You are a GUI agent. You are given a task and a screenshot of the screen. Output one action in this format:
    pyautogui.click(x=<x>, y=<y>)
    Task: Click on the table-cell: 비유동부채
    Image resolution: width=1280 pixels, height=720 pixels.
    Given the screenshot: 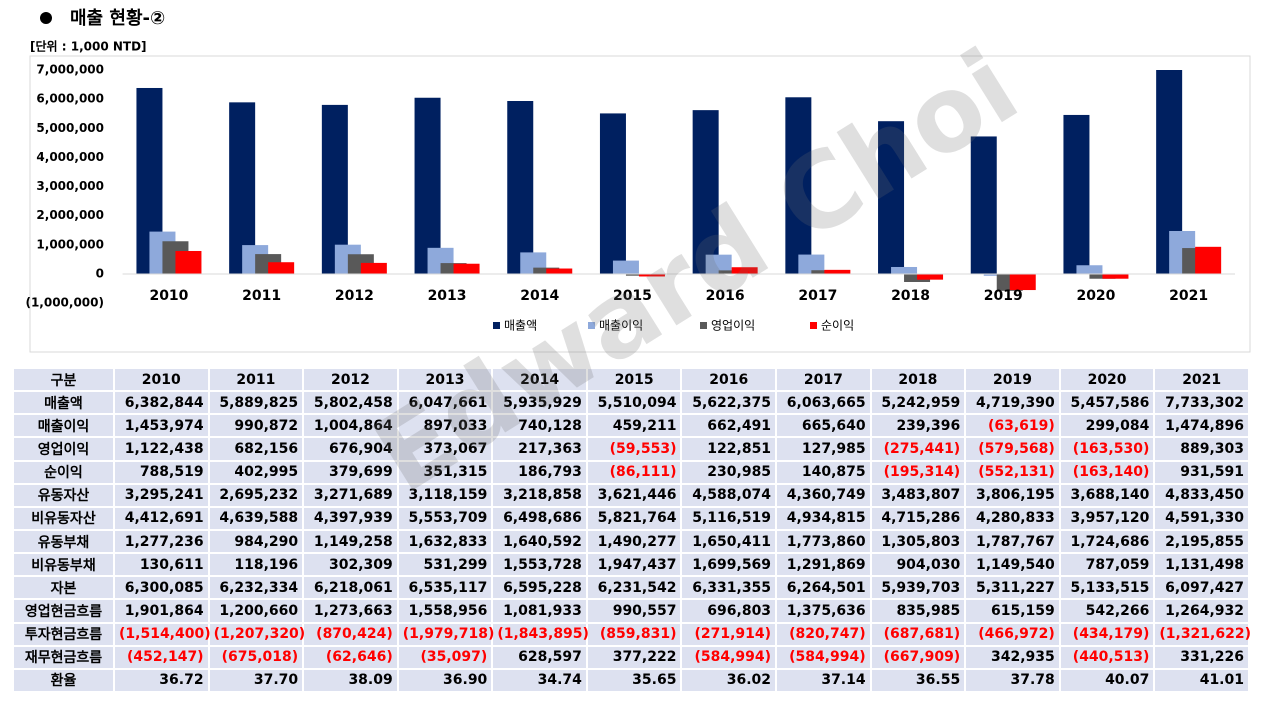 What is the action you would take?
    pyautogui.click(x=63, y=565)
    